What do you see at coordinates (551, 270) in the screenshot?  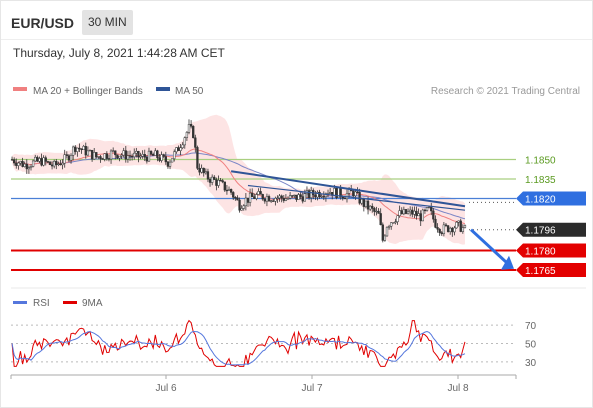 I see `support-tag` at bounding box center [551, 270].